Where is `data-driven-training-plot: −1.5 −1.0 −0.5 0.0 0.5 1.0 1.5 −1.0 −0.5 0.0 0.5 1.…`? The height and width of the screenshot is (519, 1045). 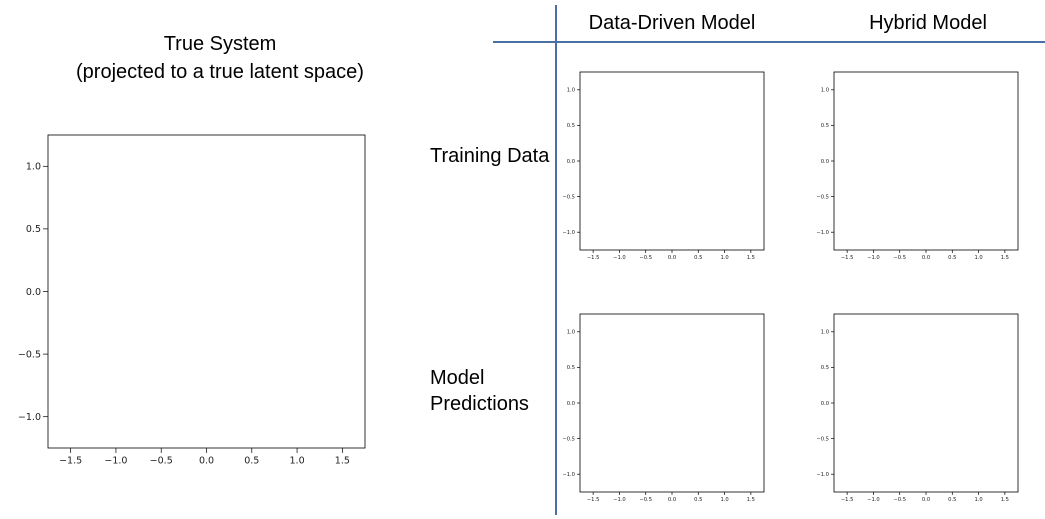
data-driven-training-plot: −1.5 −1.0 −0.5 0.0 0.5 1.0 1.5 −1.0 −0.5 0.0 0.5 1.… is located at coordinates (663, 166).